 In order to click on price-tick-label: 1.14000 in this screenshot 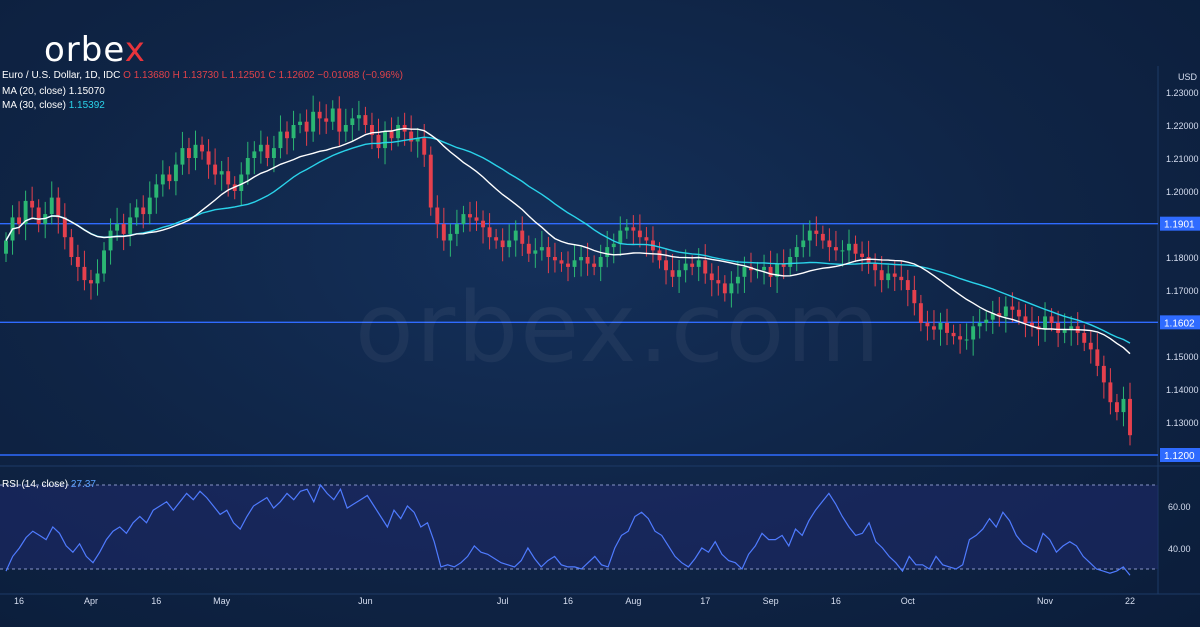, I will do `click(1182, 390)`.